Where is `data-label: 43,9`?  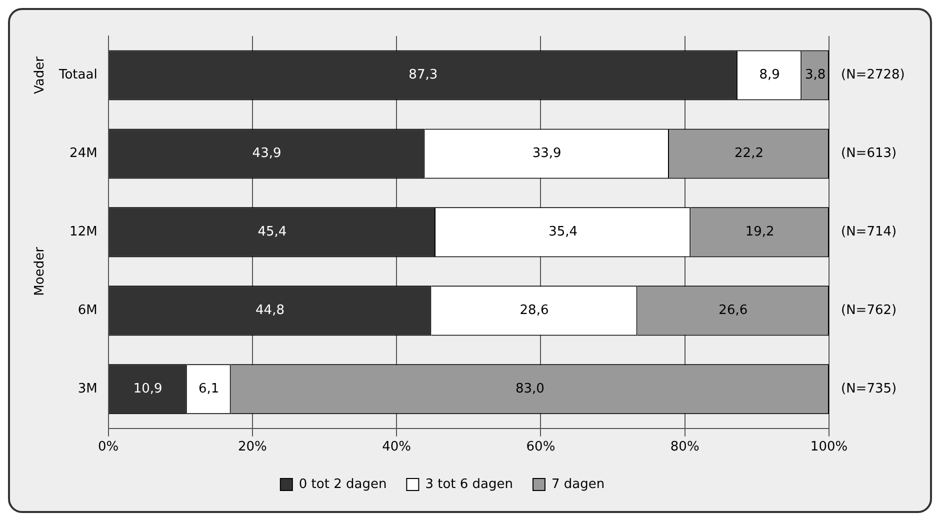 data-label: 43,9 is located at coordinates (267, 154).